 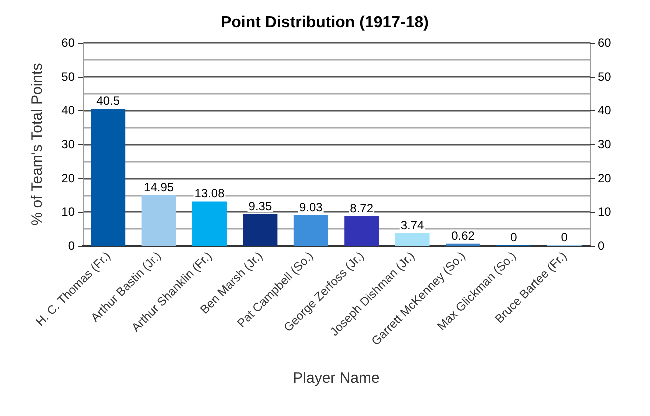 What do you see at coordinates (72, 246) in the screenshot?
I see `y-tick-label: 0` at bounding box center [72, 246].